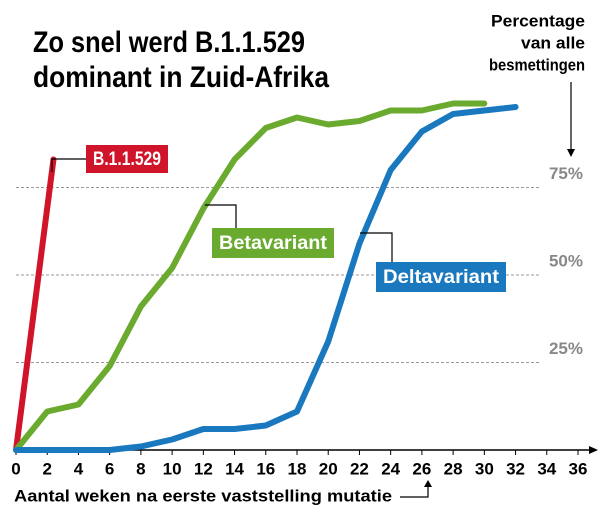 This screenshot has height=523, width=600. What do you see at coordinates (297, 468) in the screenshot?
I see `x-tick-label: 18` at bounding box center [297, 468].